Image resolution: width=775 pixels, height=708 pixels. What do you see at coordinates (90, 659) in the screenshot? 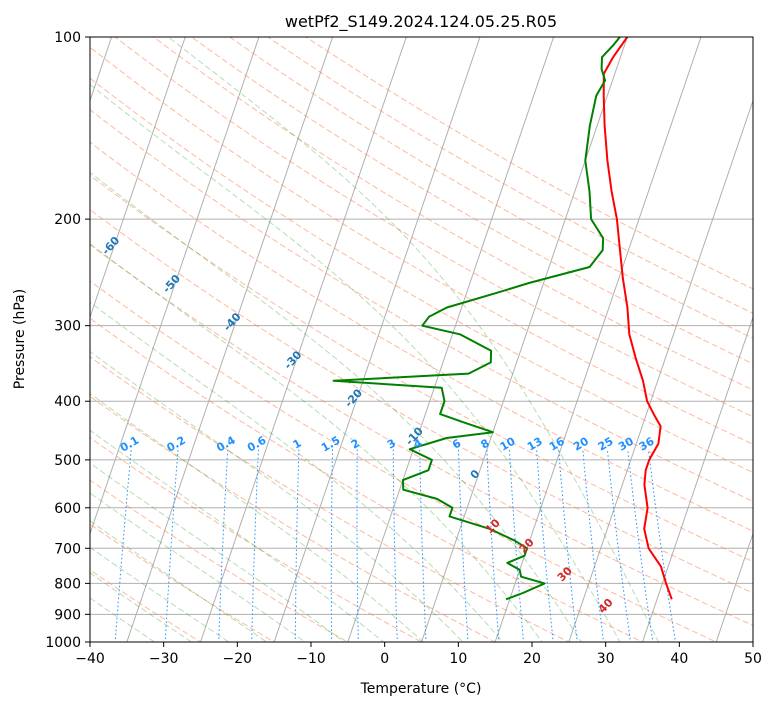
I see `x-tick-label: −40` at bounding box center [90, 659].